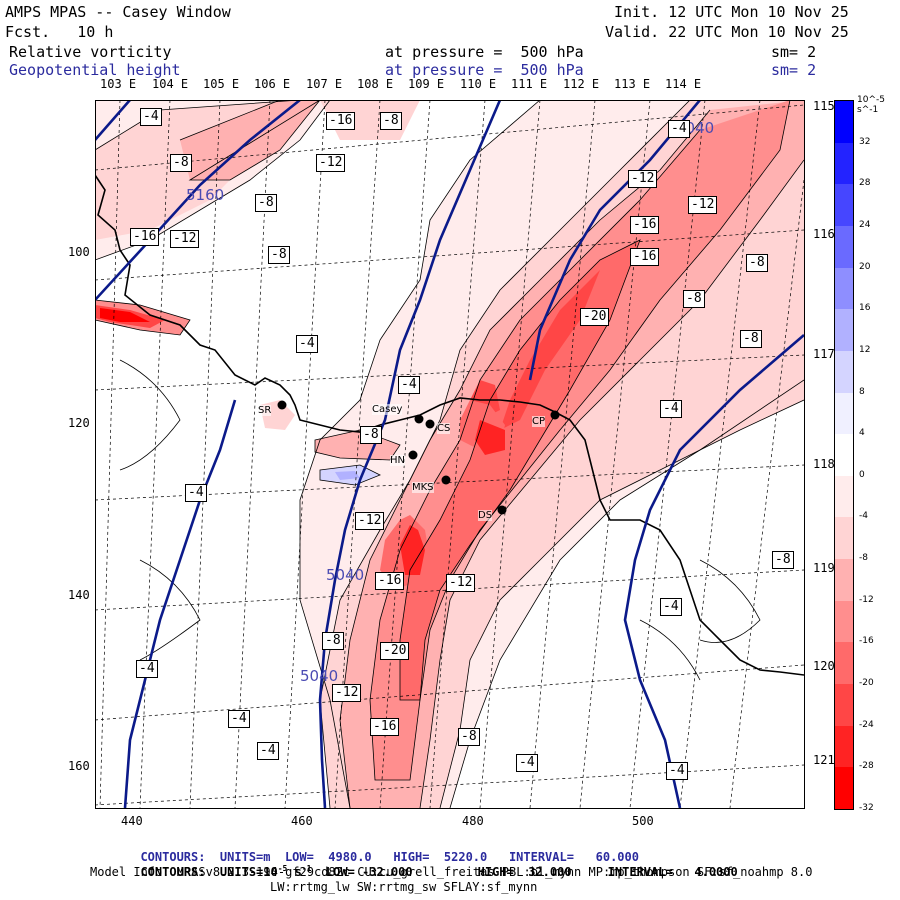 This screenshot has height=900, width=900. Describe the element at coordinates (573, 857) in the screenshot. I see `footer-height-interval: INTERVAL= 60.000` at that location.